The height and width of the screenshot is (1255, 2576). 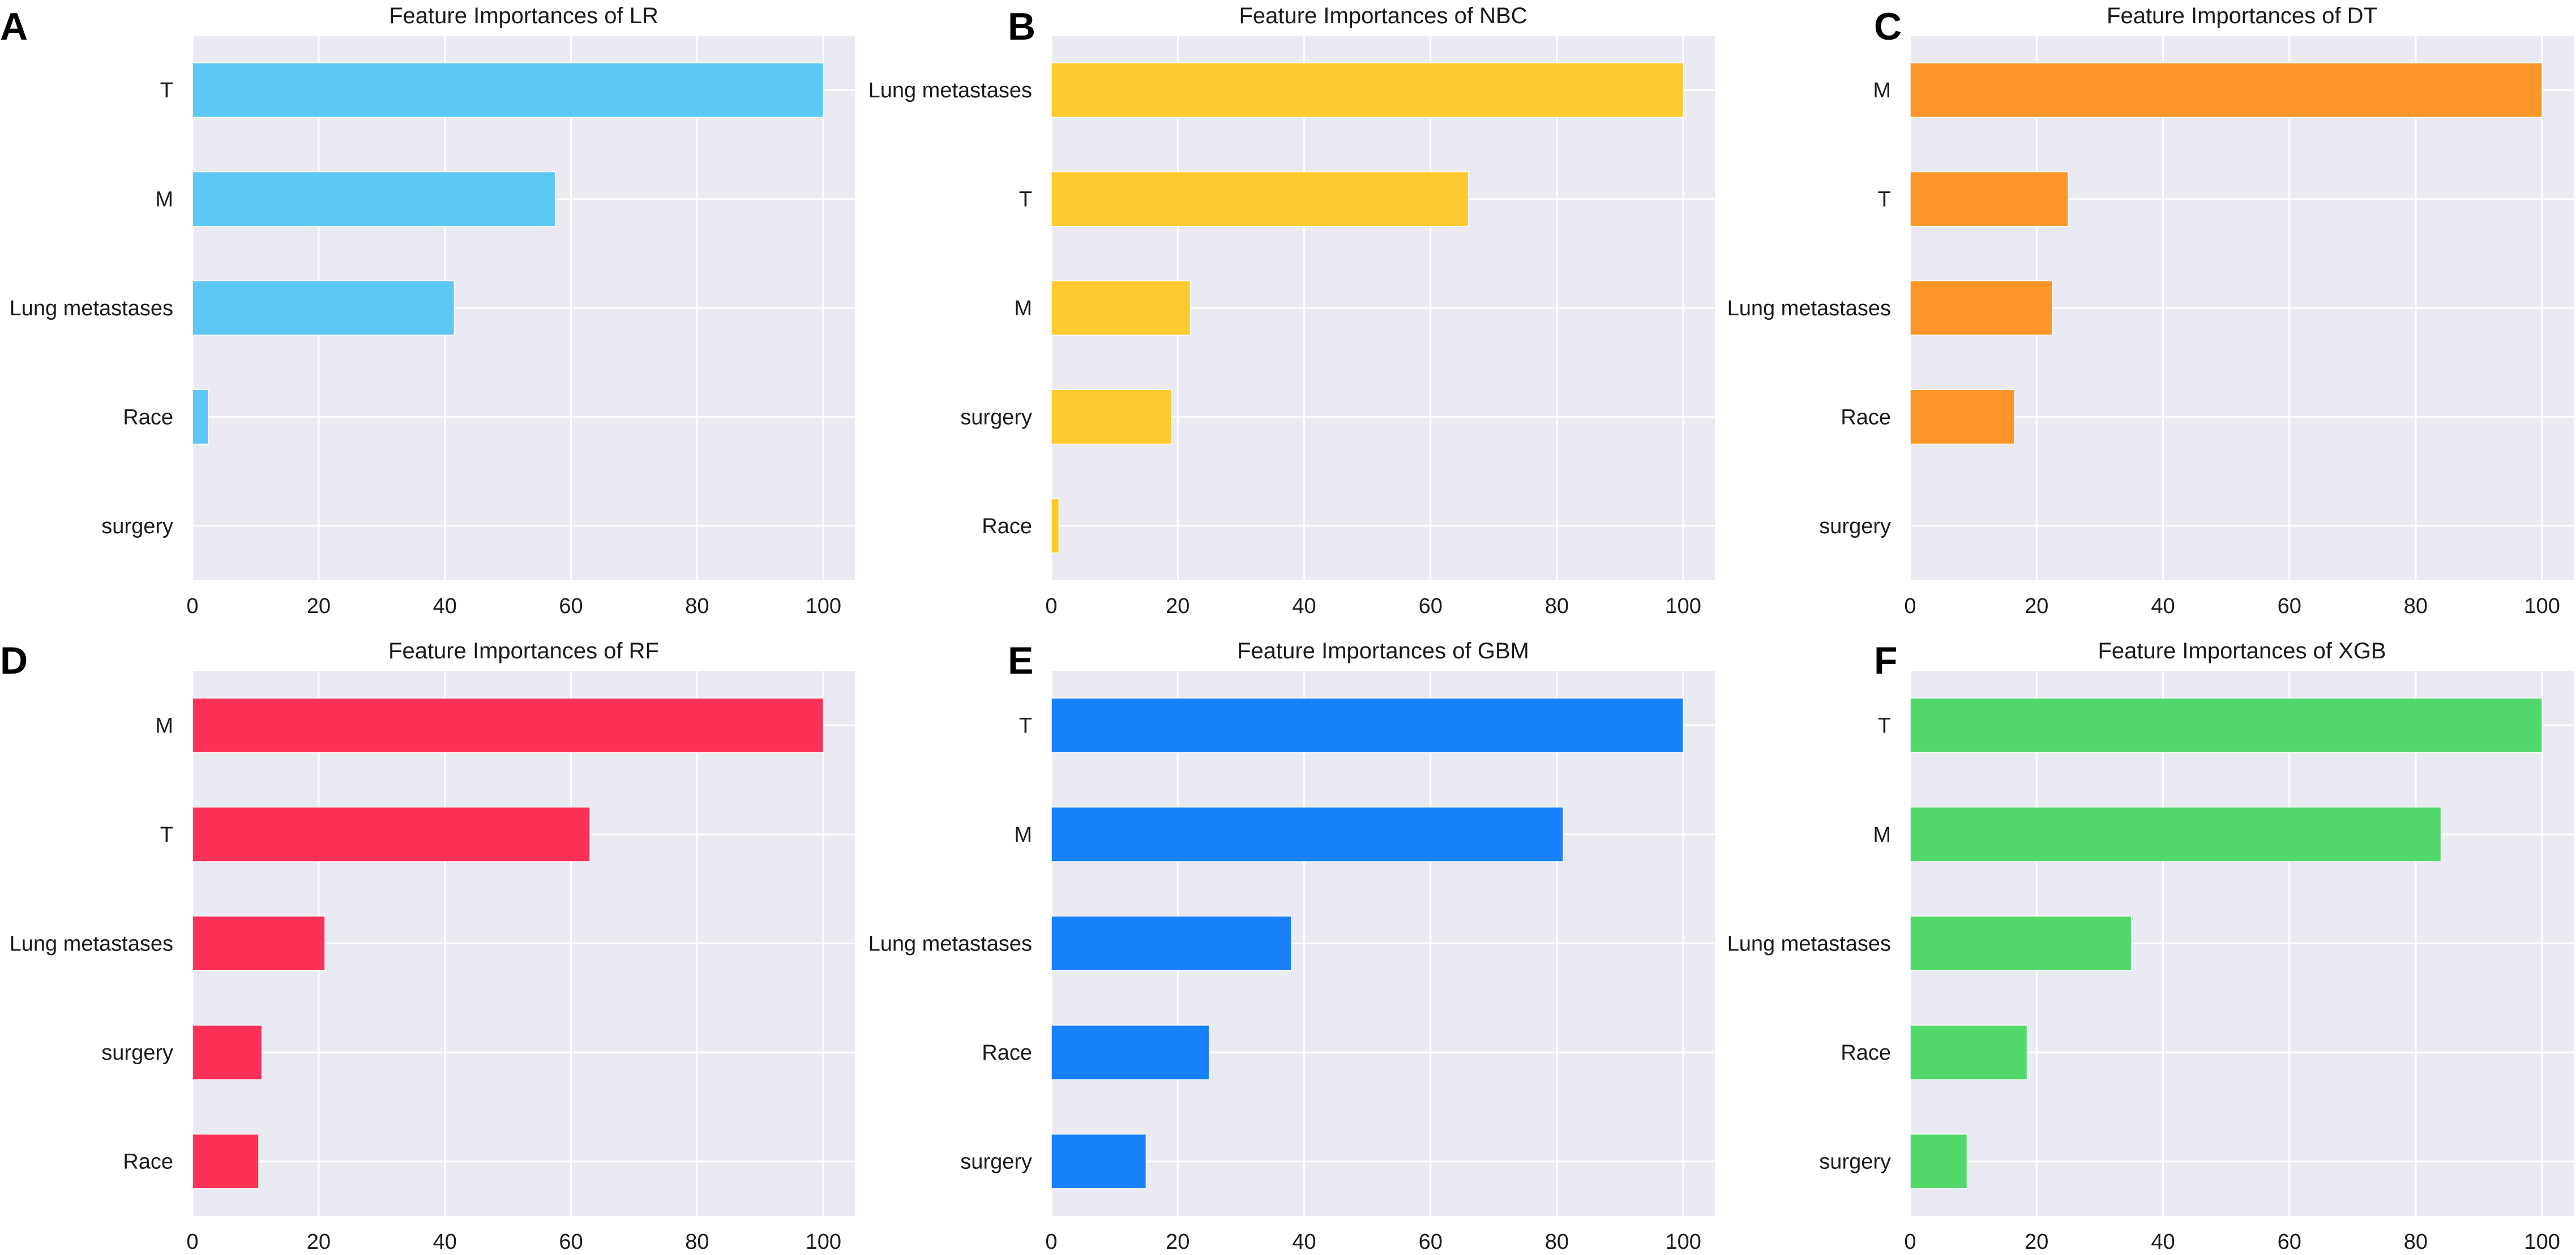 What do you see at coordinates (2242, 651) in the screenshot?
I see `panel-title: Feature Importances of XGB` at bounding box center [2242, 651].